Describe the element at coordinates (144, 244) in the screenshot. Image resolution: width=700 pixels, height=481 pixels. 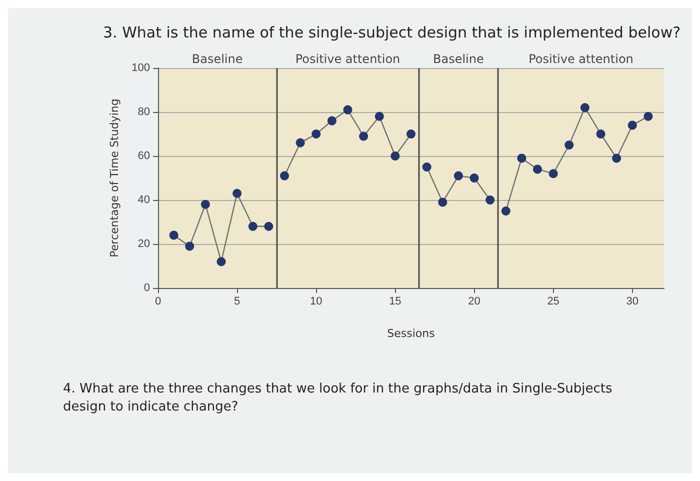
I see `y-tick-label: 20` at that location.